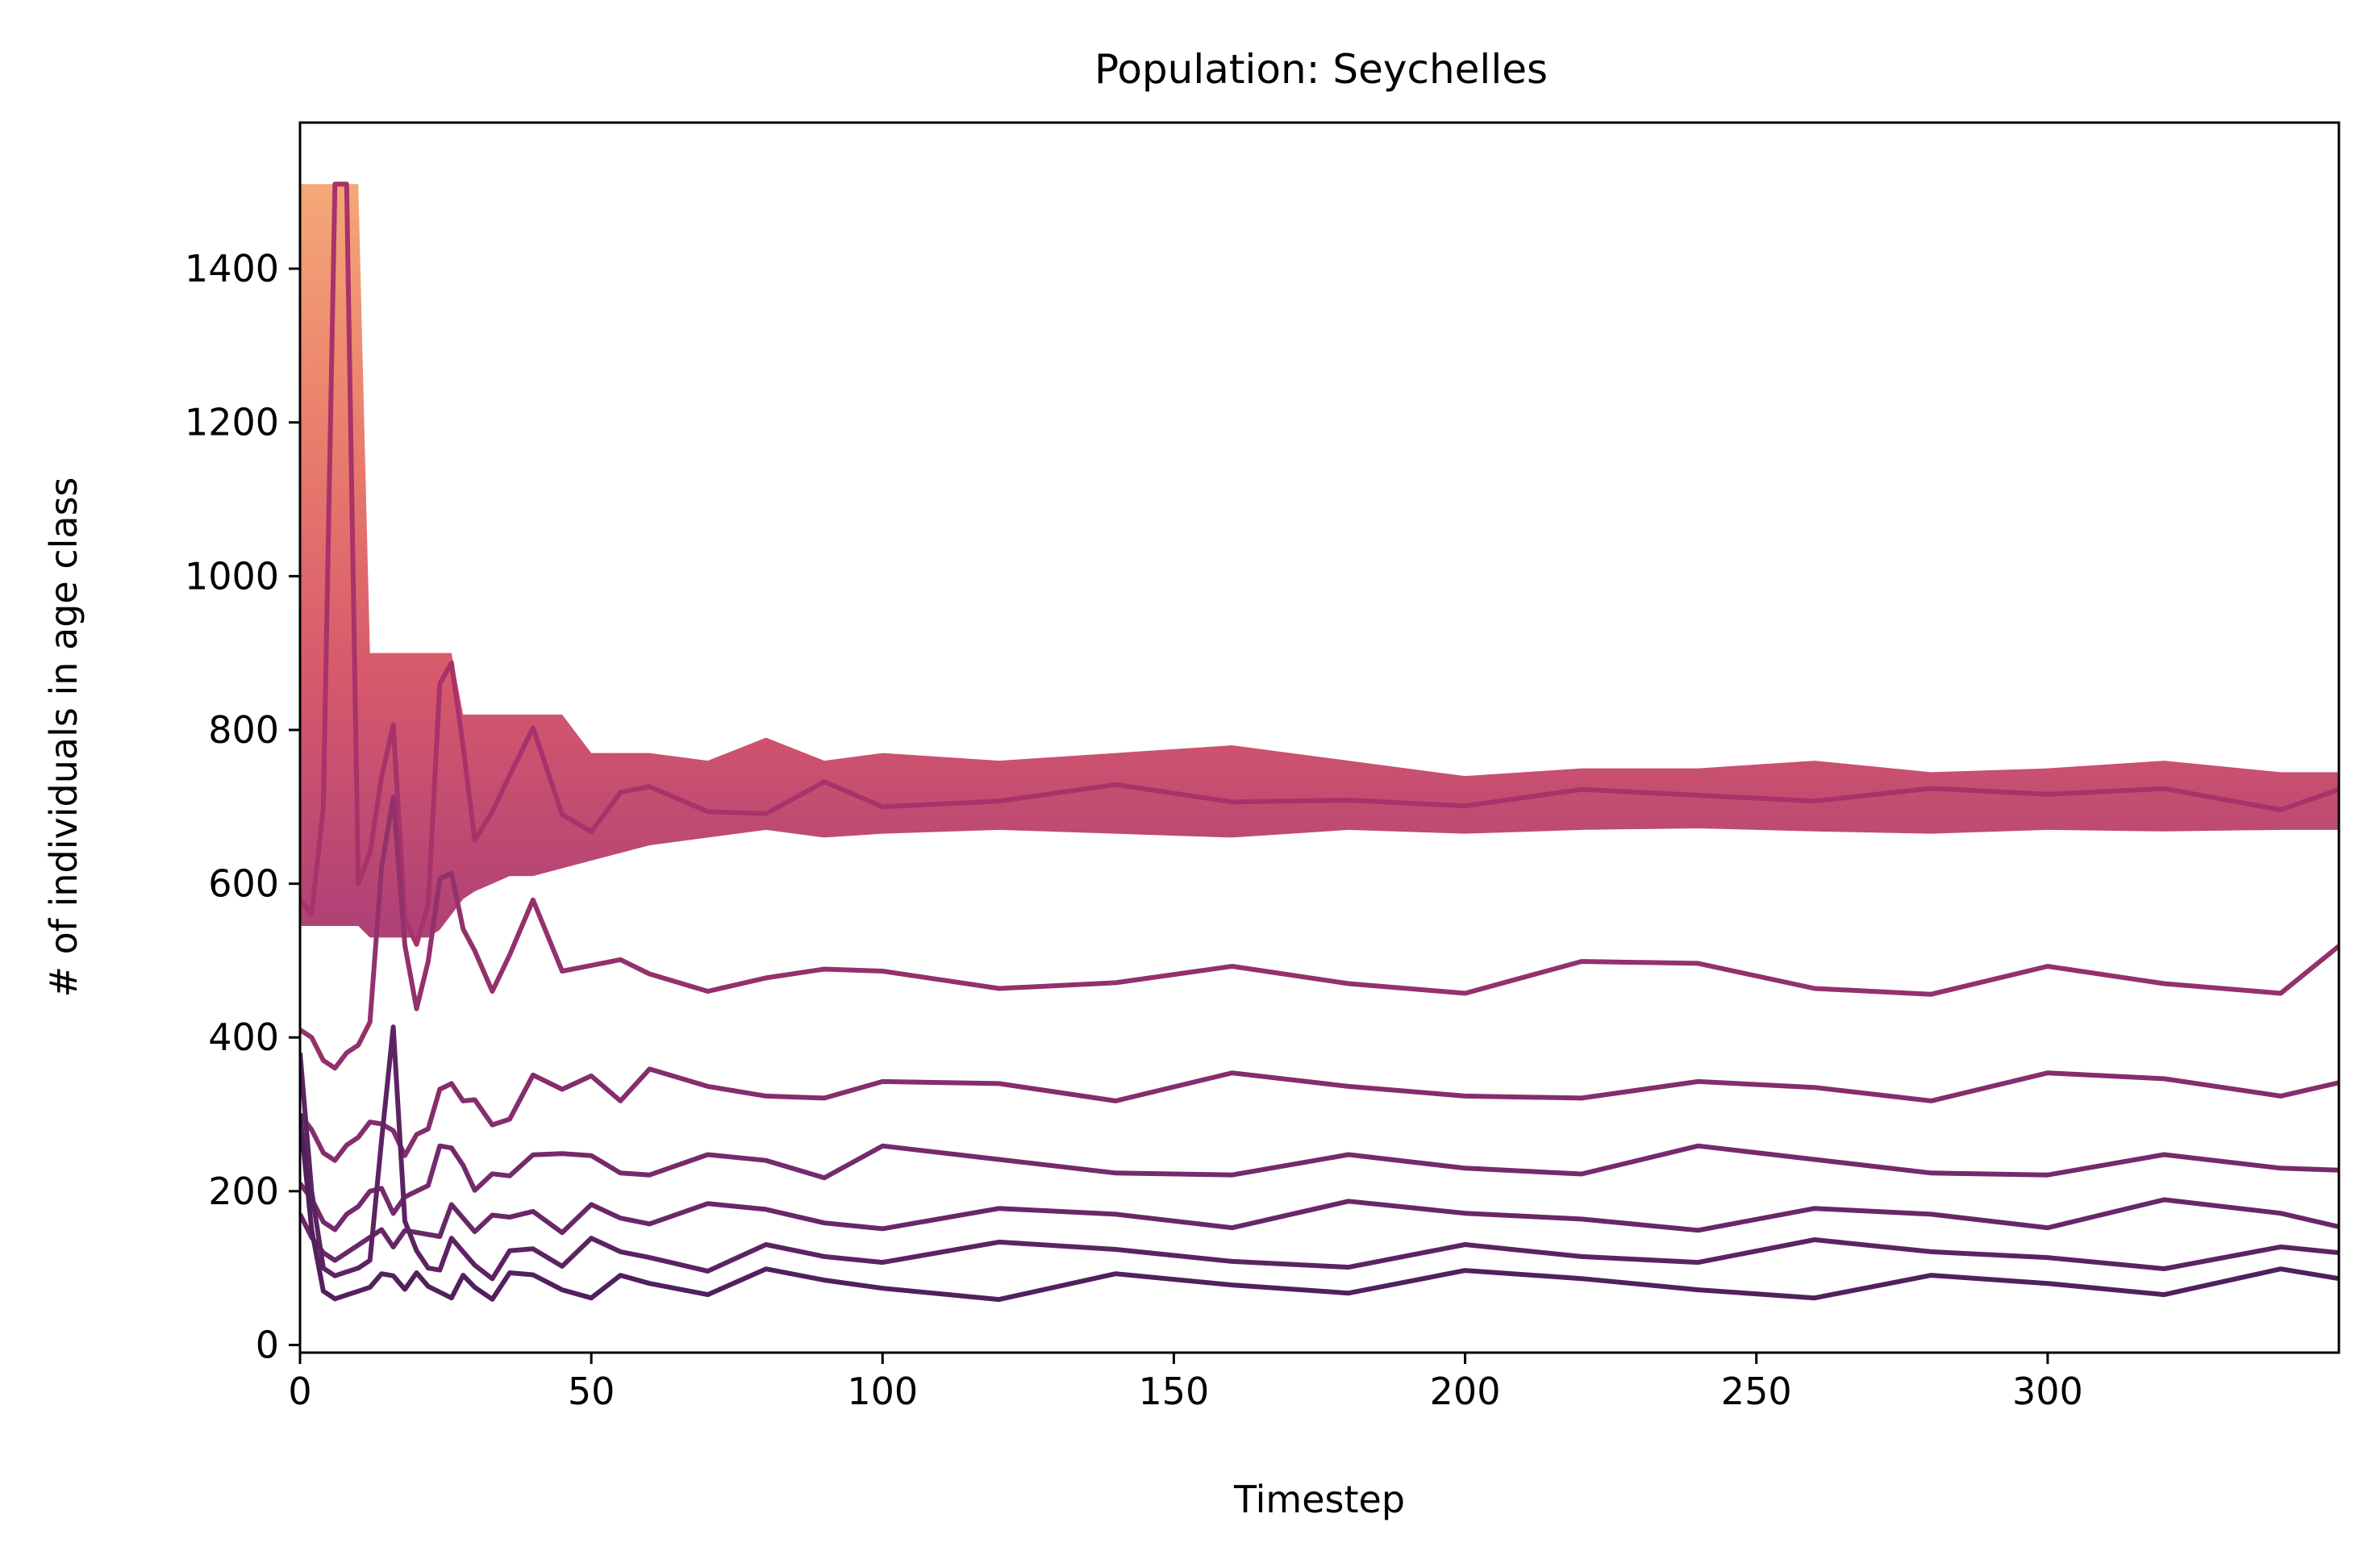 Image resolution: width=2376 pixels, height=1568 pixels. I want to click on x-tick-label: 50, so click(591, 1391).